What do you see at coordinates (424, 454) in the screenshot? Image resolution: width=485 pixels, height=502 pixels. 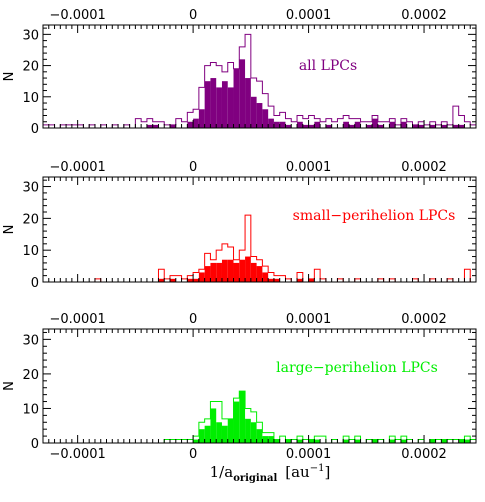 I see `x-tick-label-bottom: 0.0002` at bounding box center [424, 454].